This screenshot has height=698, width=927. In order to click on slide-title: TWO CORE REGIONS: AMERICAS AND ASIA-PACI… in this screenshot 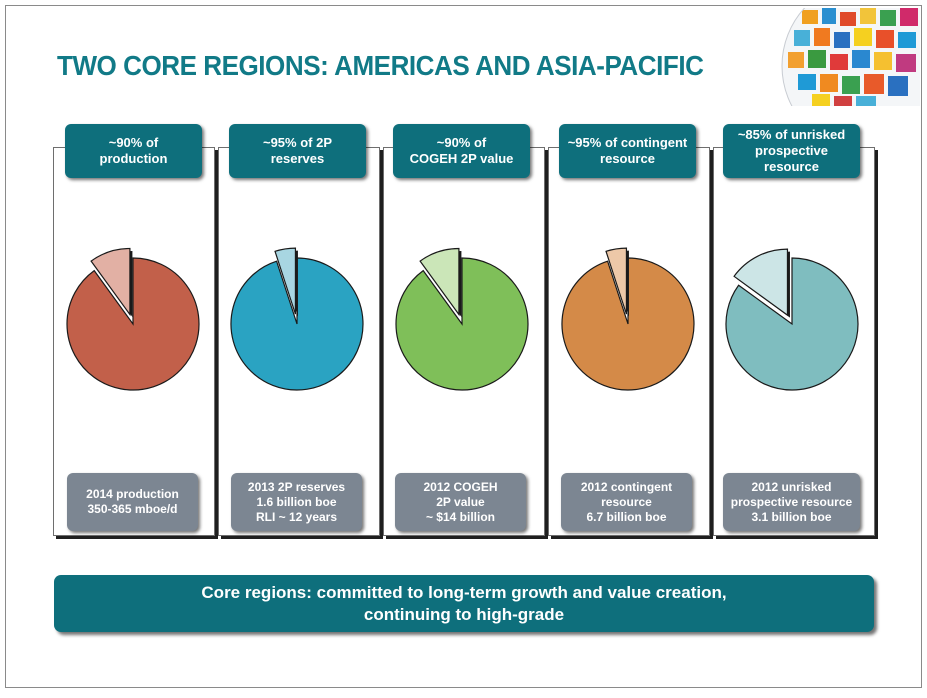, I will do `click(380, 65)`.